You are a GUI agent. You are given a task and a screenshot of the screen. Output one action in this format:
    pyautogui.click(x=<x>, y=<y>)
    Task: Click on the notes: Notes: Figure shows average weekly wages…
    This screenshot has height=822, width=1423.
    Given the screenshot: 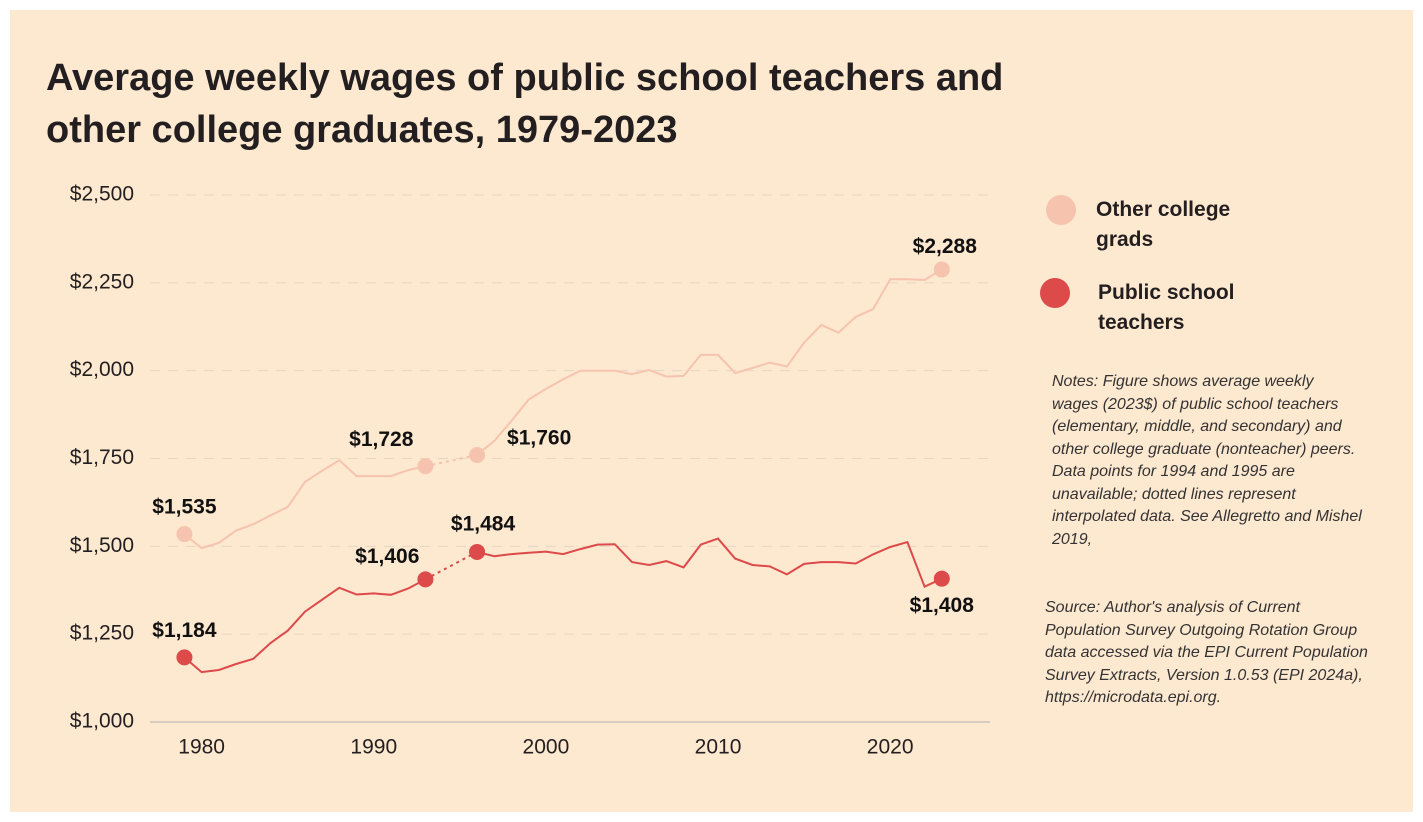 What is the action you would take?
    pyautogui.click(x=1207, y=460)
    